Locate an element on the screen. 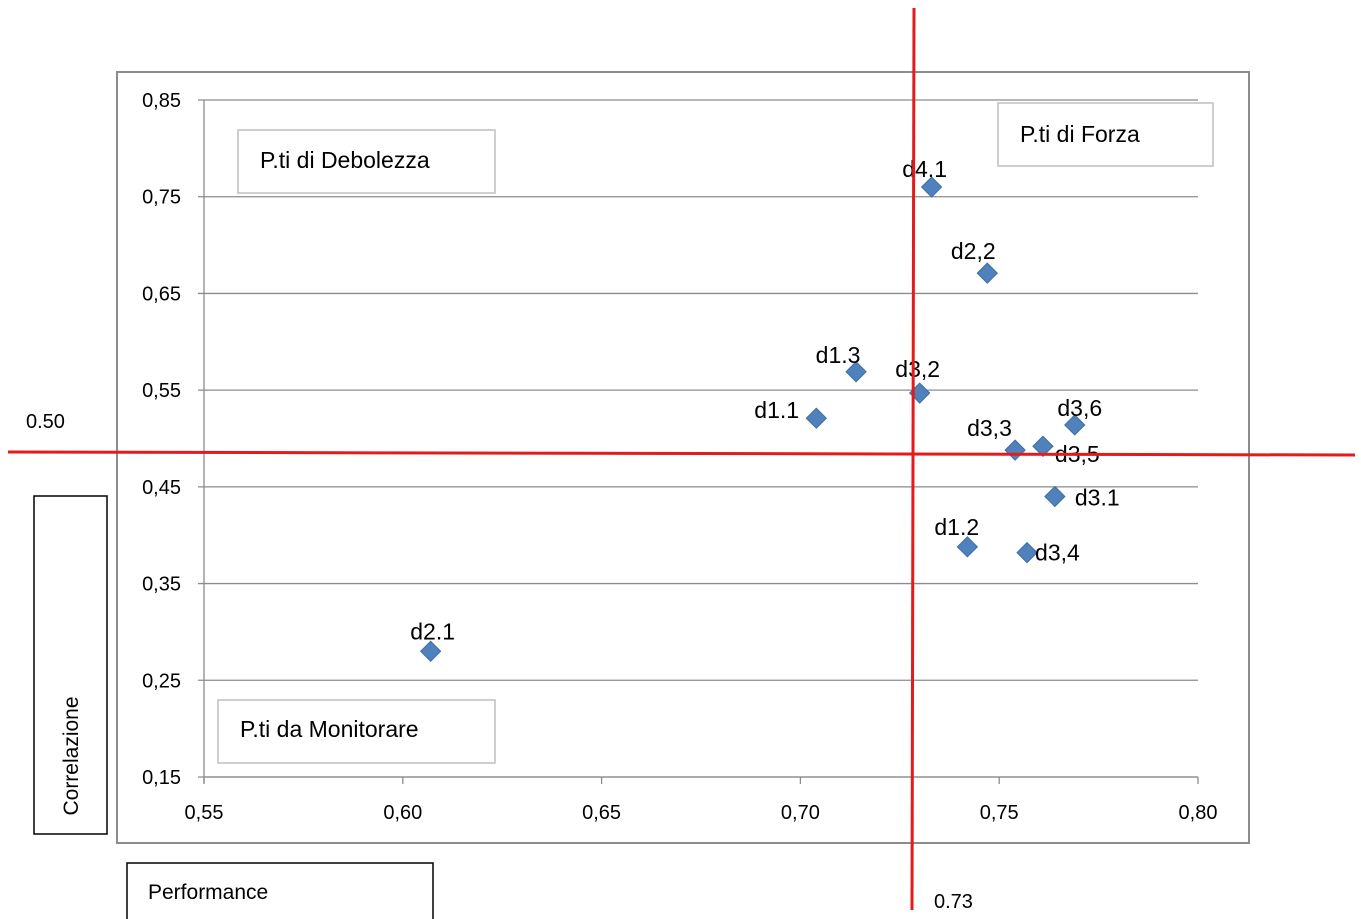  point-label: d2,2 is located at coordinates (973, 251).